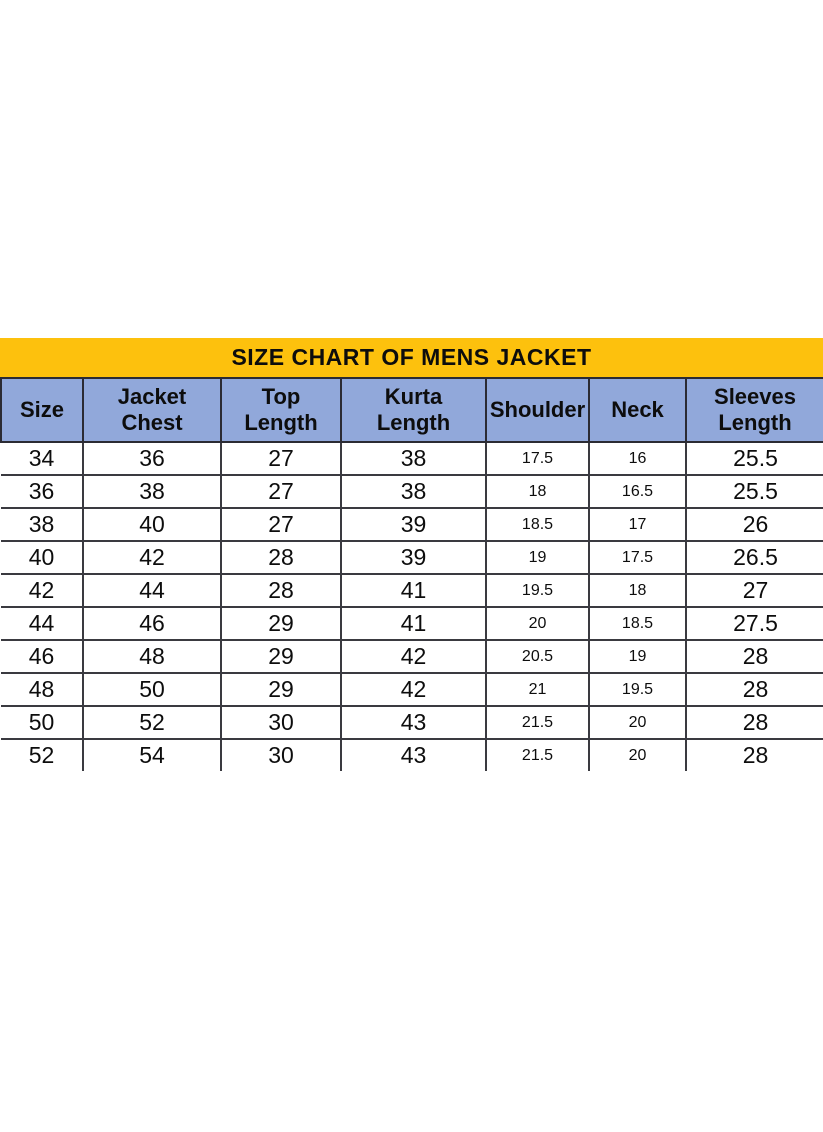 The width and height of the screenshot is (823, 1132). I want to click on size-cell: 40, so click(42, 557).